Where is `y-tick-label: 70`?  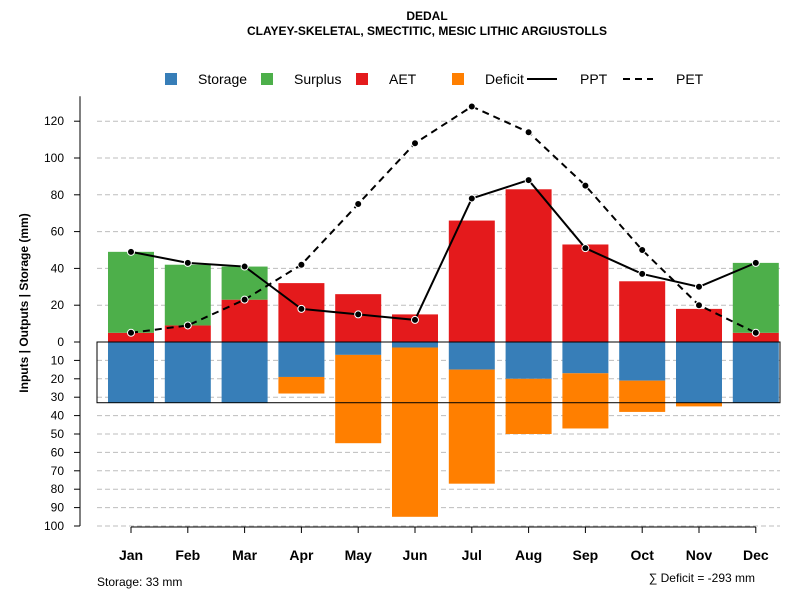
y-tick-label: 70 is located at coordinates (58, 471).